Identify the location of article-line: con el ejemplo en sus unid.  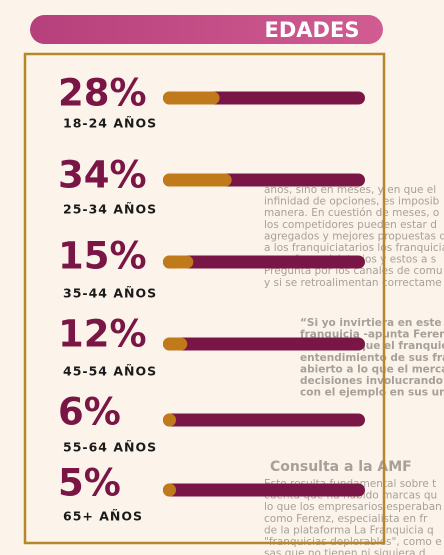
(372, 393).